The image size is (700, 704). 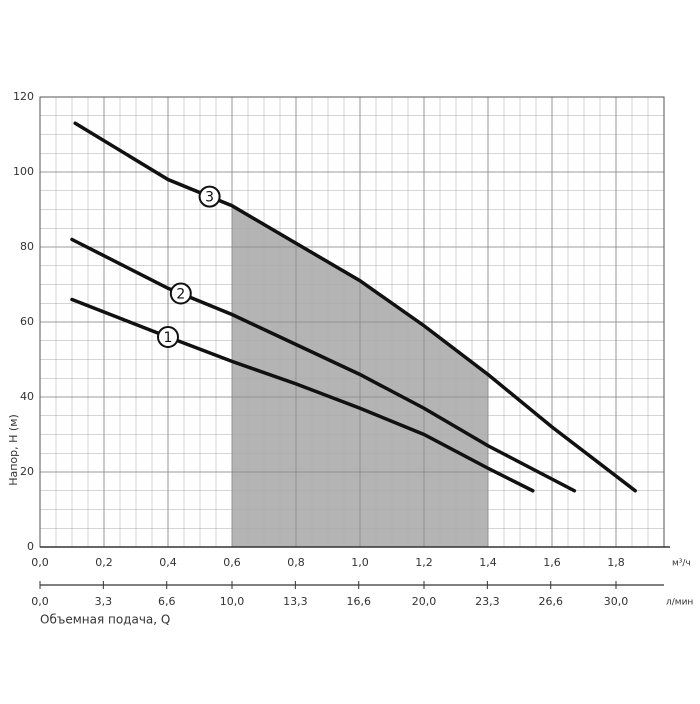 What do you see at coordinates (13, 450) in the screenshot?
I see `y-axis-label: Напор, Н (м)` at bounding box center [13, 450].